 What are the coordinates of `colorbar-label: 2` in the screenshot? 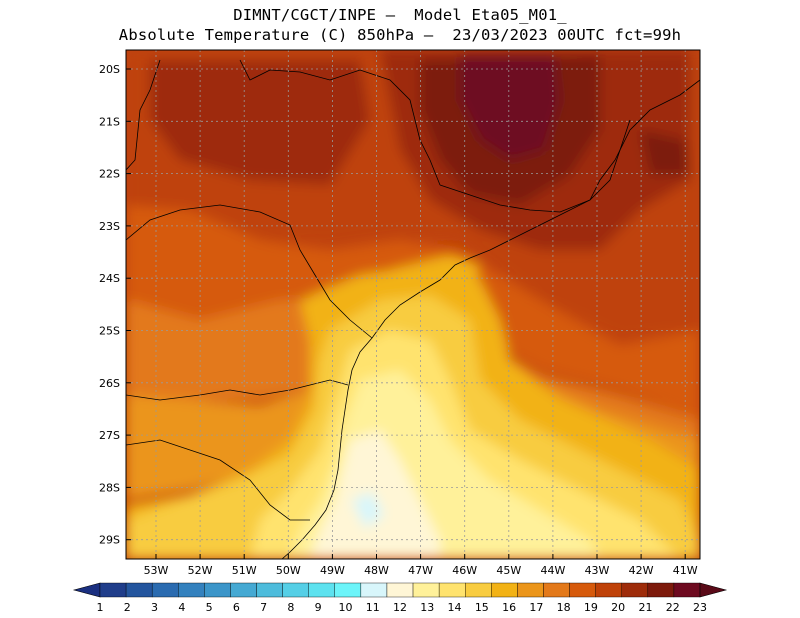 It's located at (127, 607).